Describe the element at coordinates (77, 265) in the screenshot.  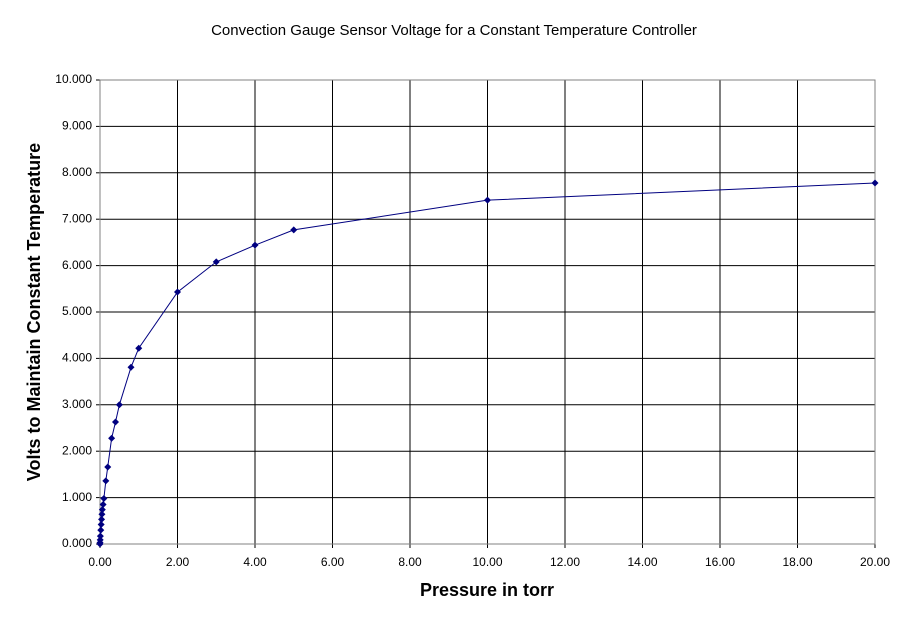
I see `y-tick-label: 6.000` at that location.